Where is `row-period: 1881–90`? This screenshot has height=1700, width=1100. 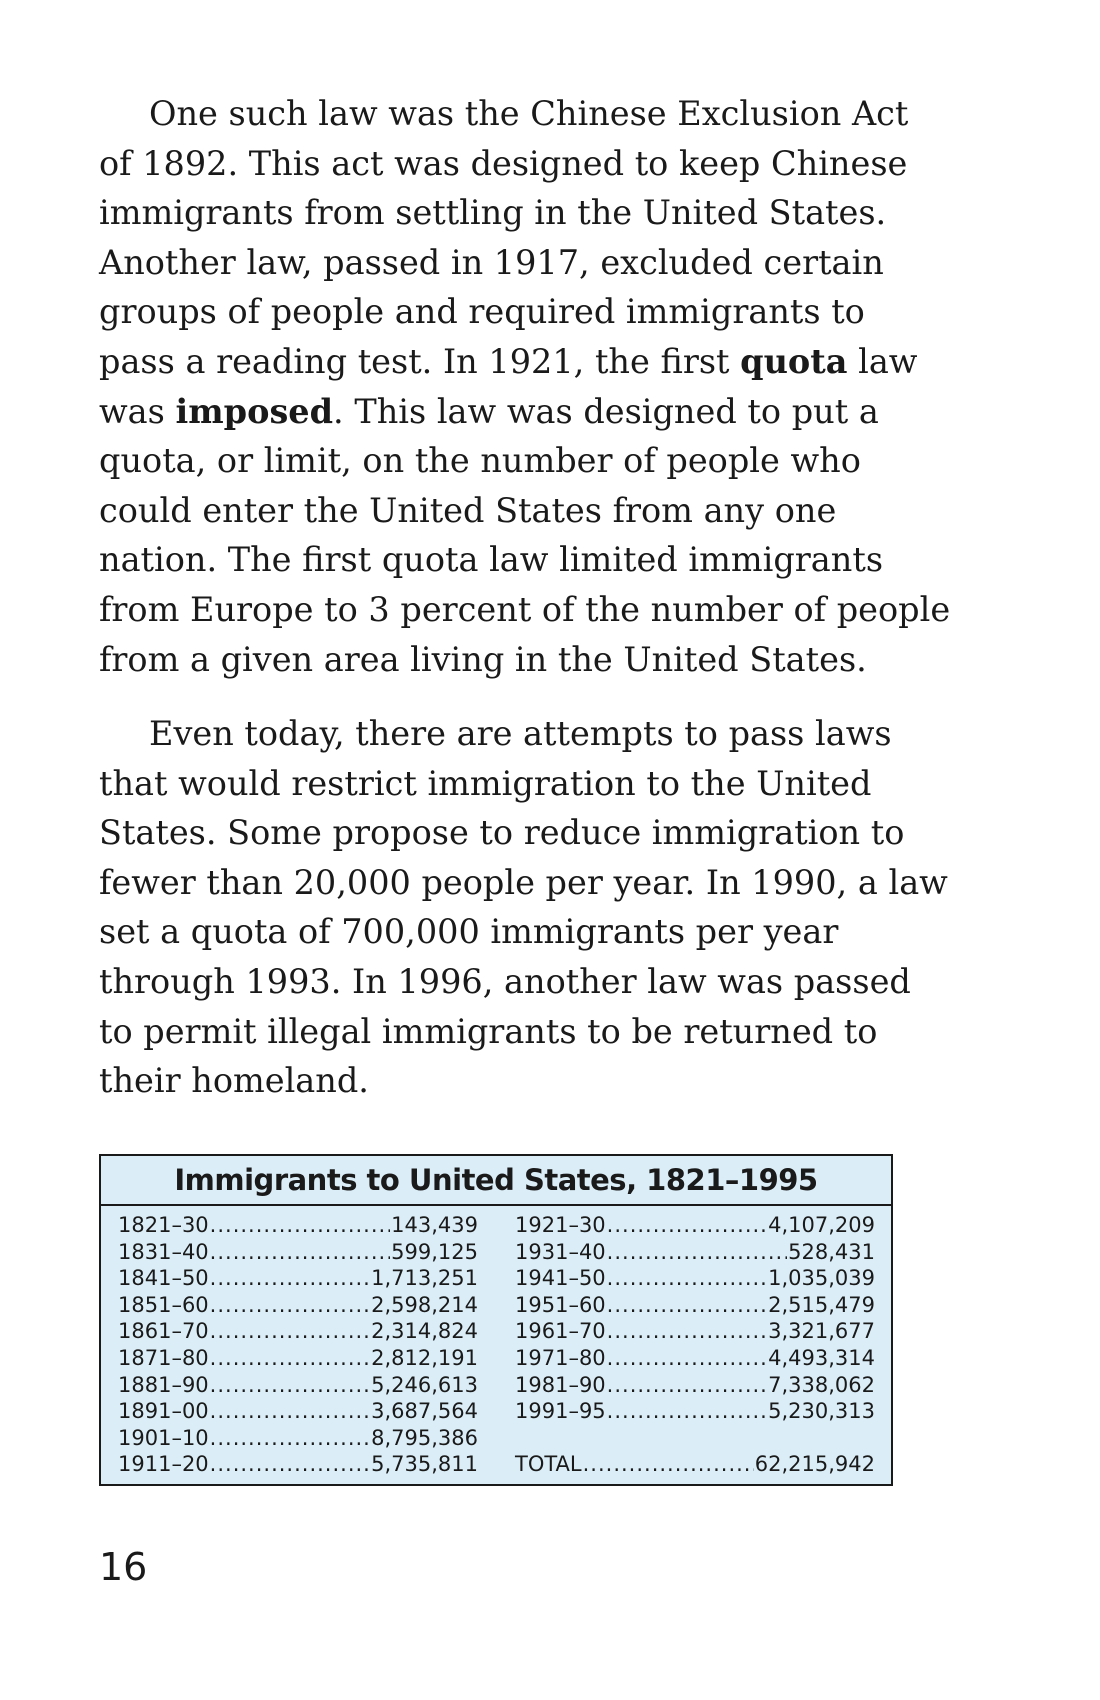
row-period: 1881–90 is located at coordinates (163, 1384).